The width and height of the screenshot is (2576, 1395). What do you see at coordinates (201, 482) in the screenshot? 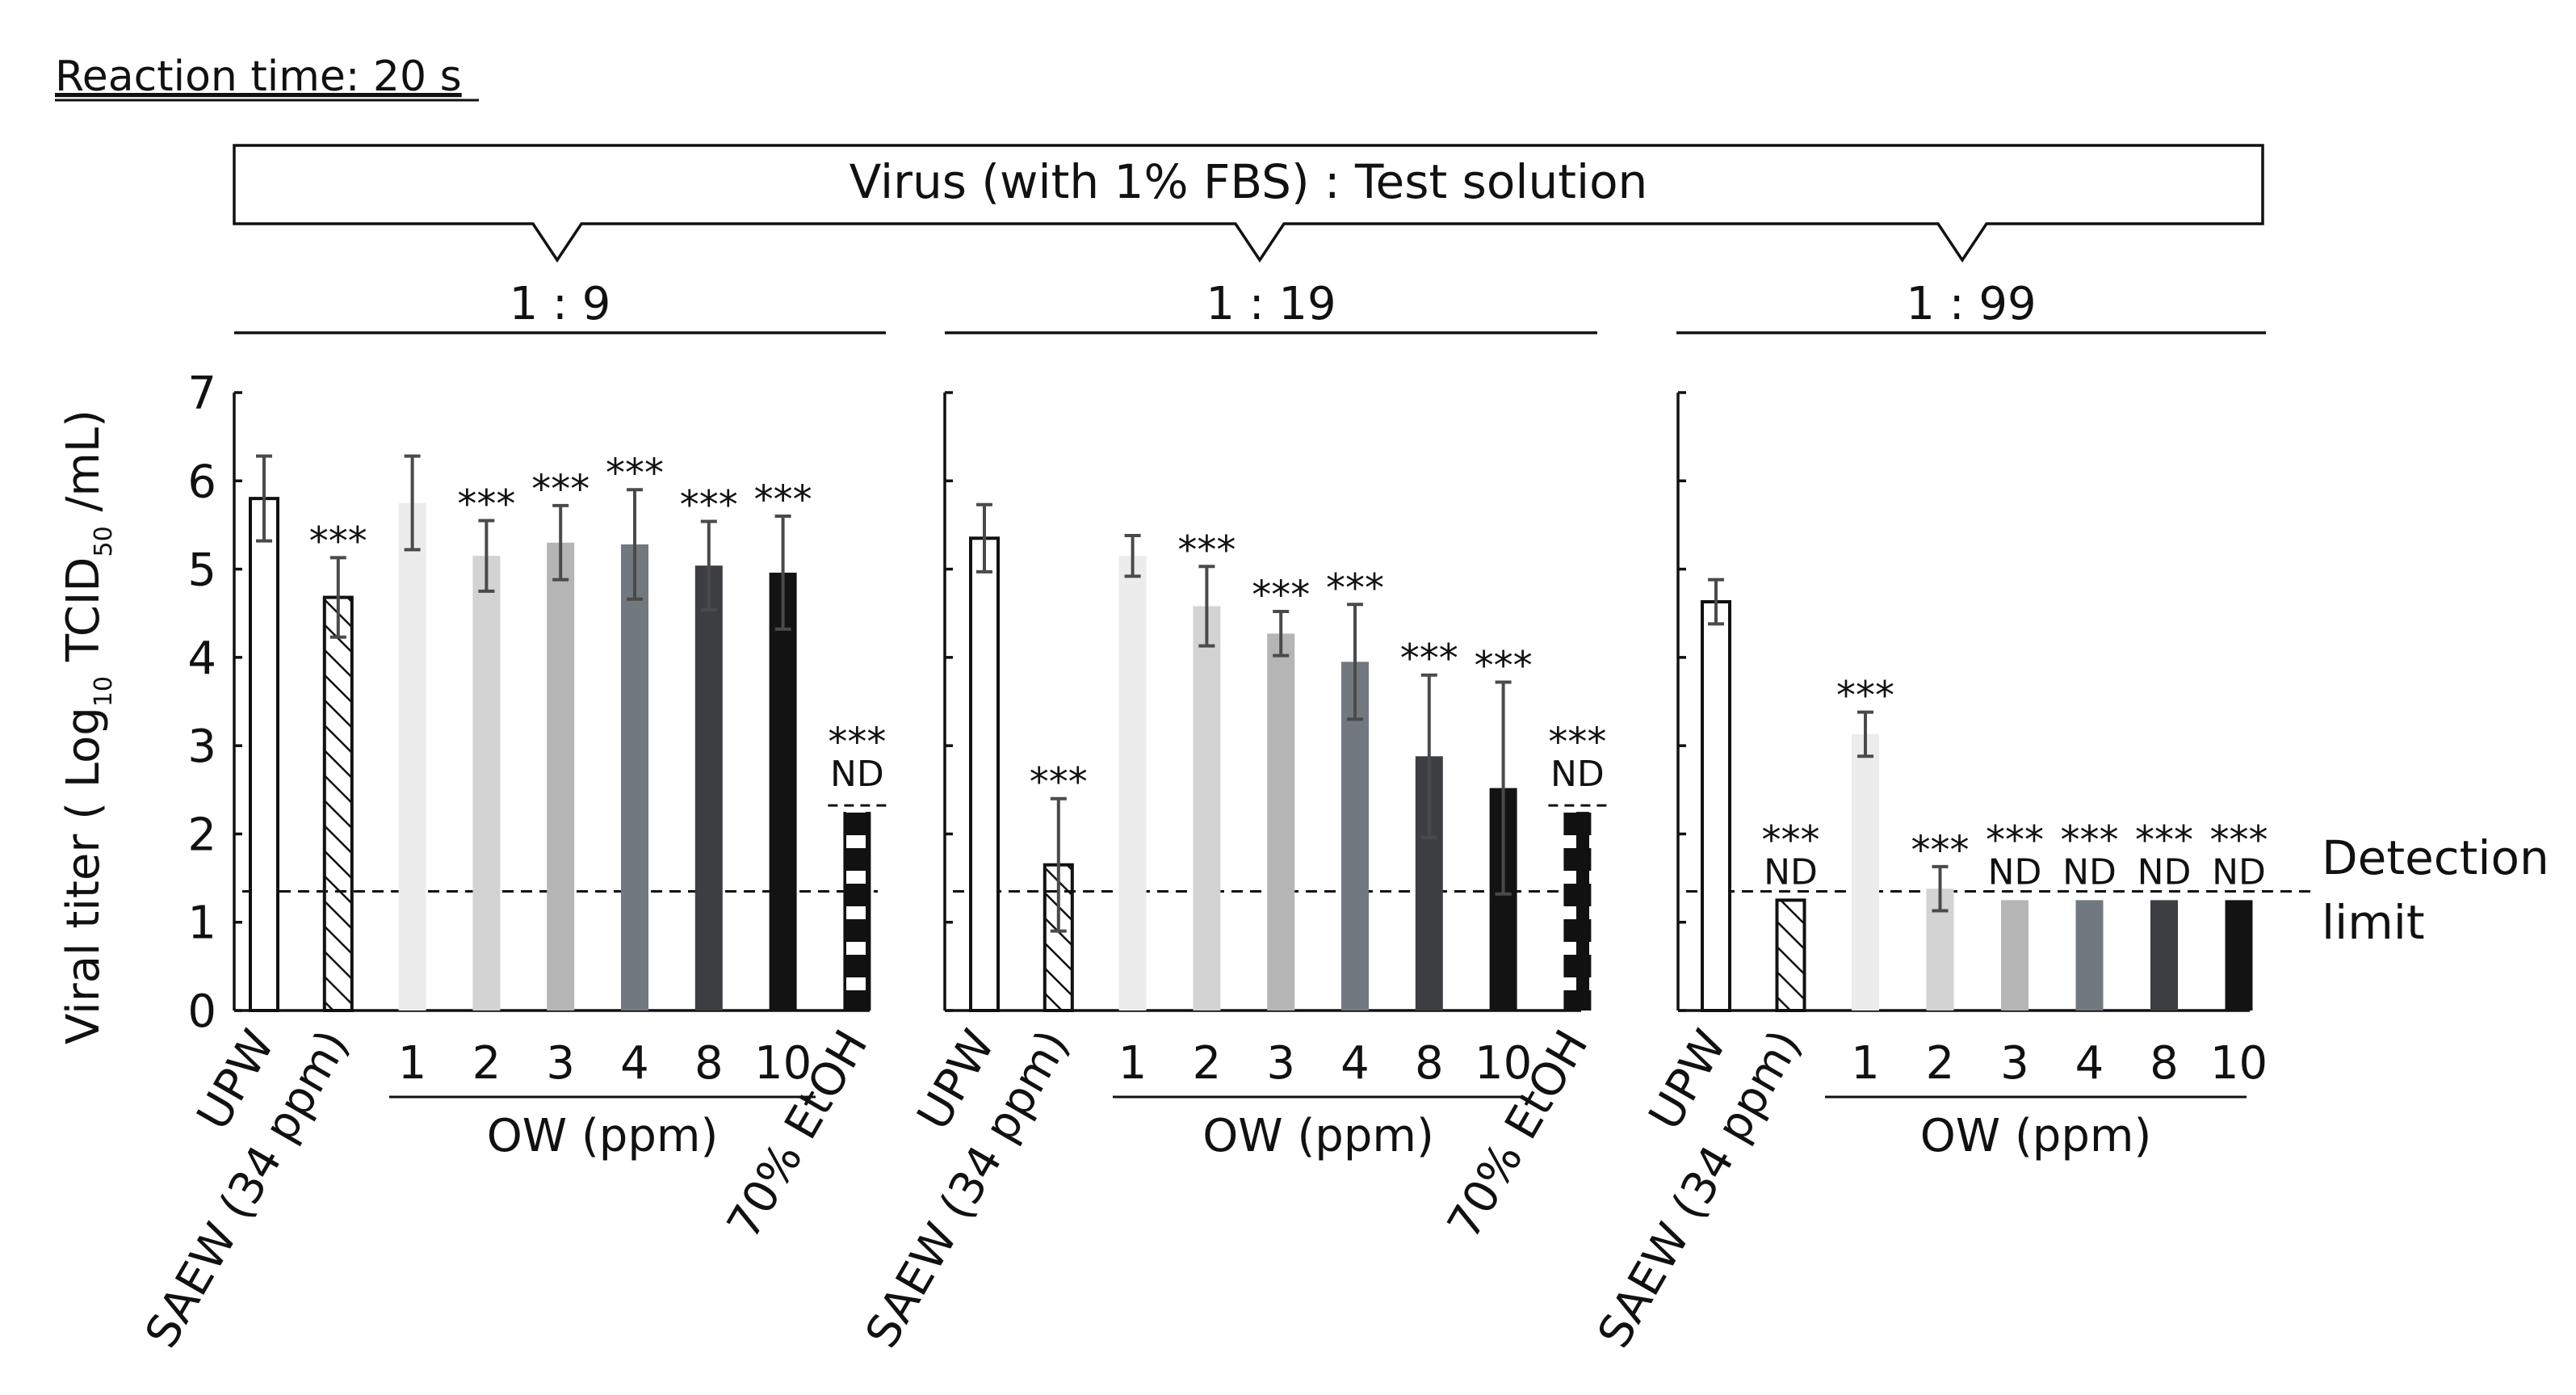
I see `y-tick-label: 6` at bounding box center [201, 482].